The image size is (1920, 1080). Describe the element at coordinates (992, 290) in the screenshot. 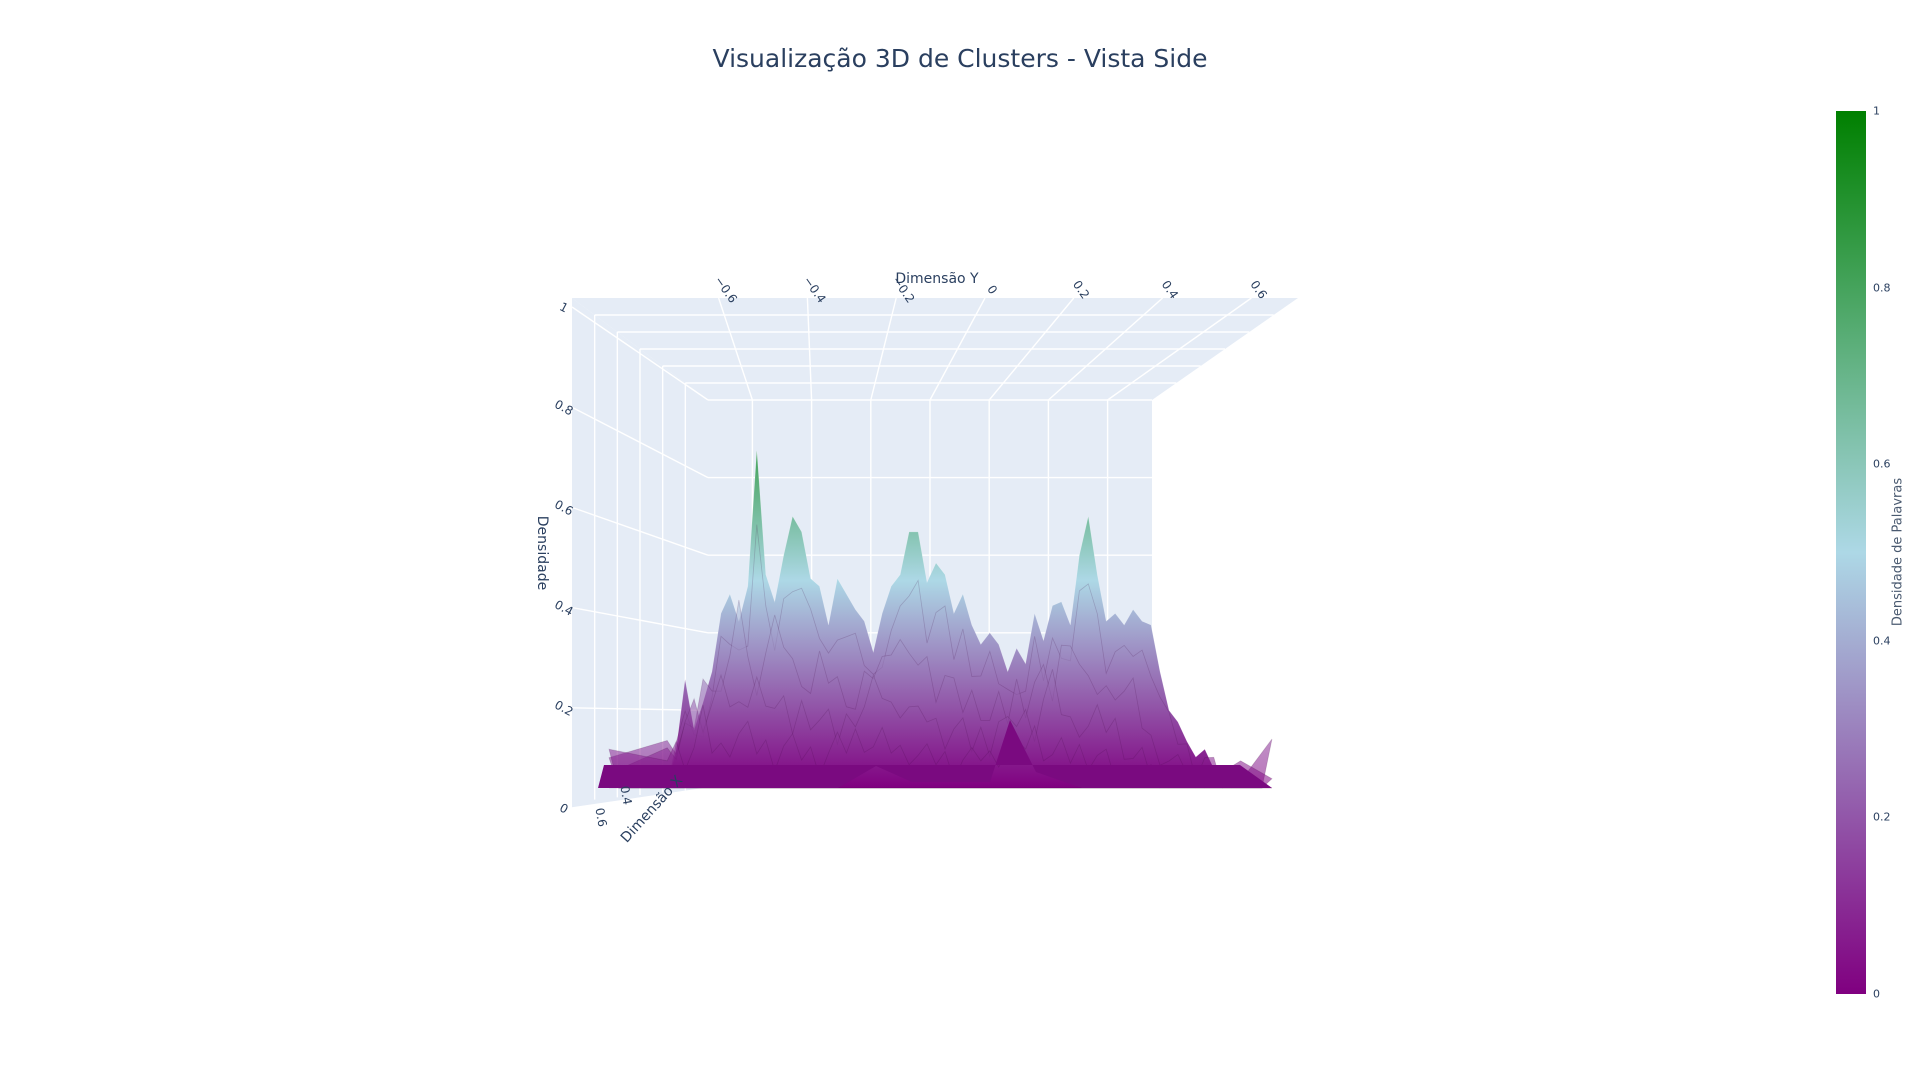

I see `y-tick-label: 0` at that location.